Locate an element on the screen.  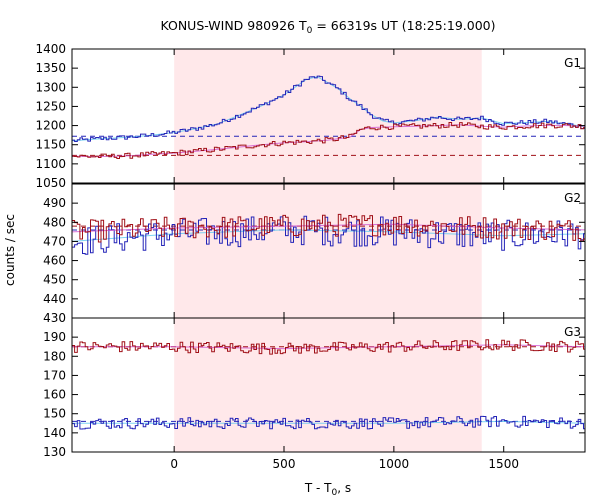
y-tick-label: 480 is located at coordinates (54, 222).